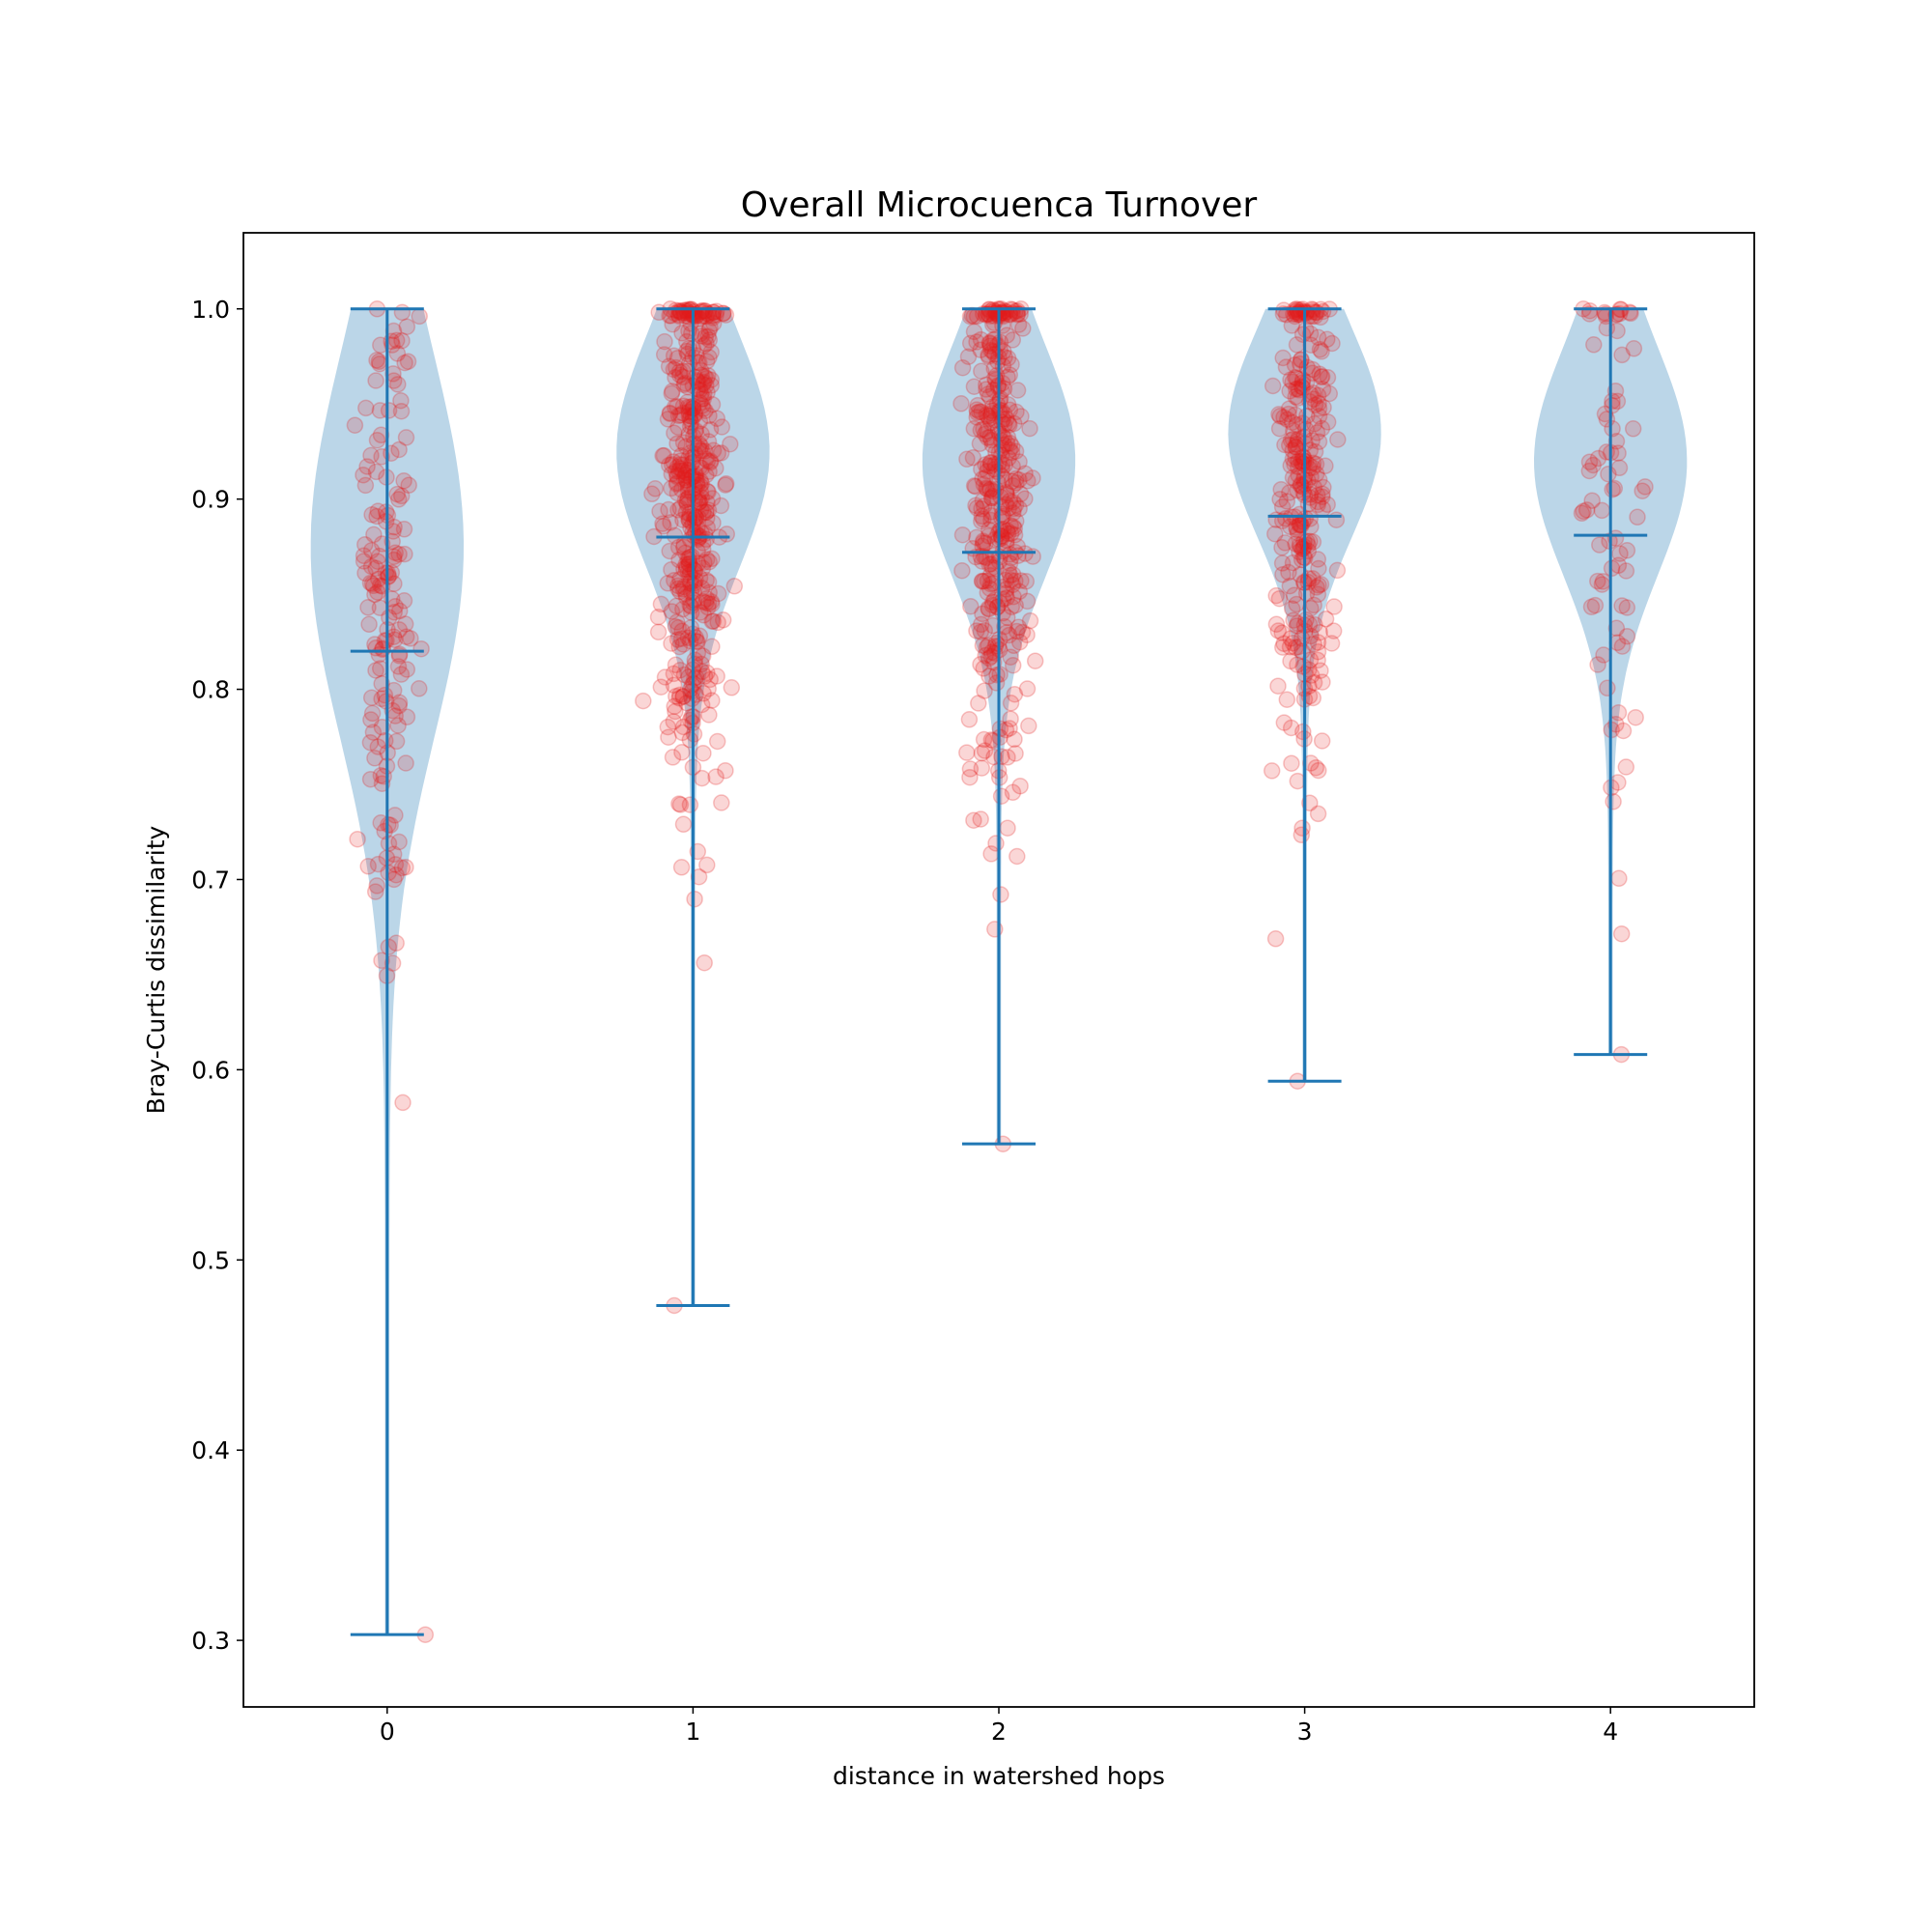 The width and height of the screenshot is (1932, 1932). I want to click on x-axis: 0 1 2 3 4, so click(999, 1726).